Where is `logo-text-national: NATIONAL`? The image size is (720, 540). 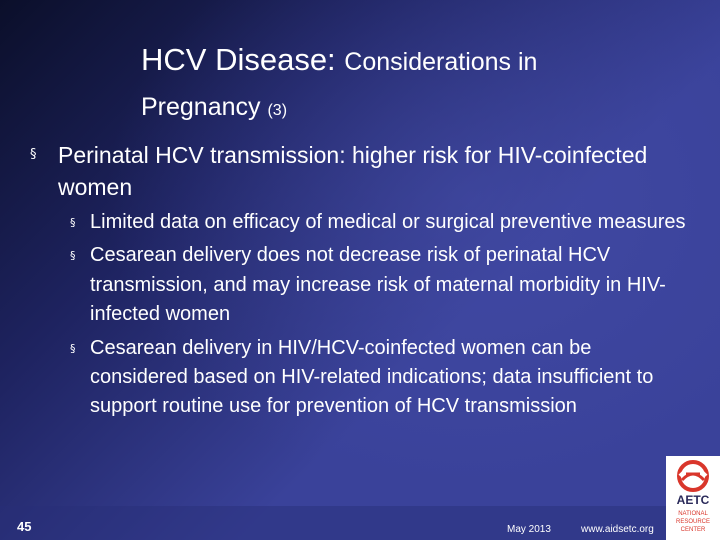 logo-text-national: NATIONAL is located at coordinates (693, 514).